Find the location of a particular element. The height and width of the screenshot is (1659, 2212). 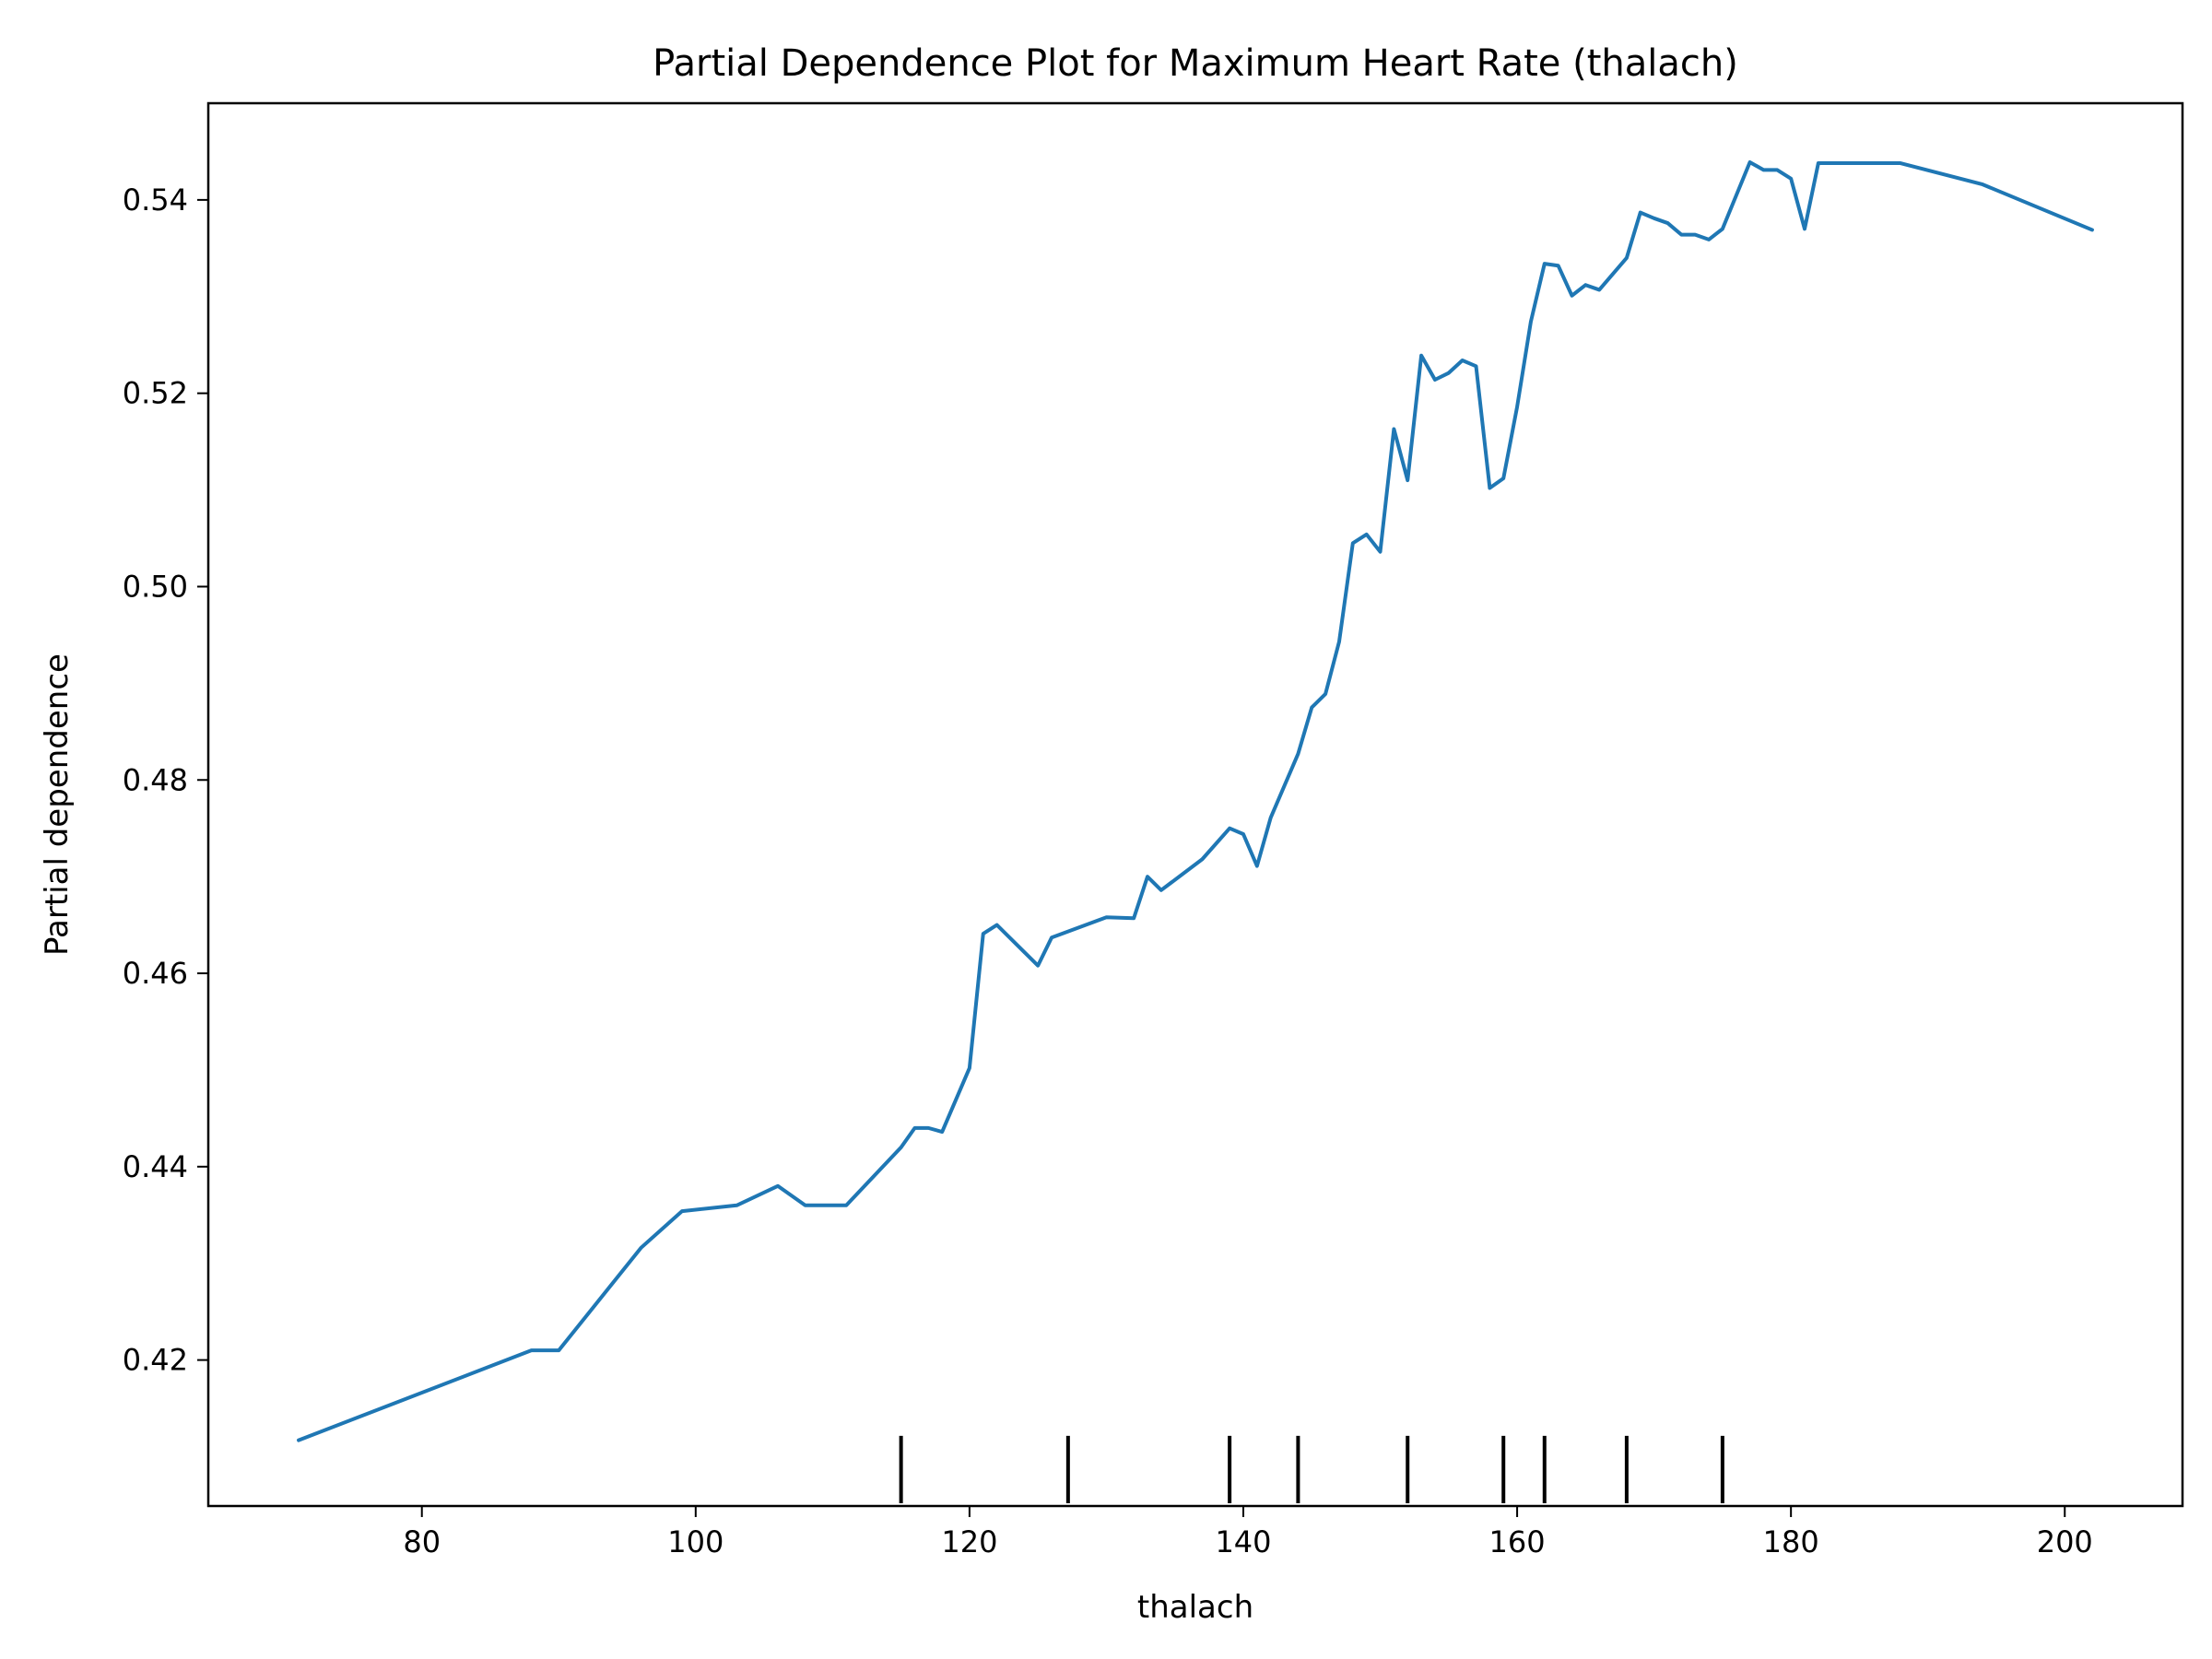

y-axis: 0.42 0.44 0.46 0.48 0.50 0.52 0.54 is located at coordinates (165, 780).